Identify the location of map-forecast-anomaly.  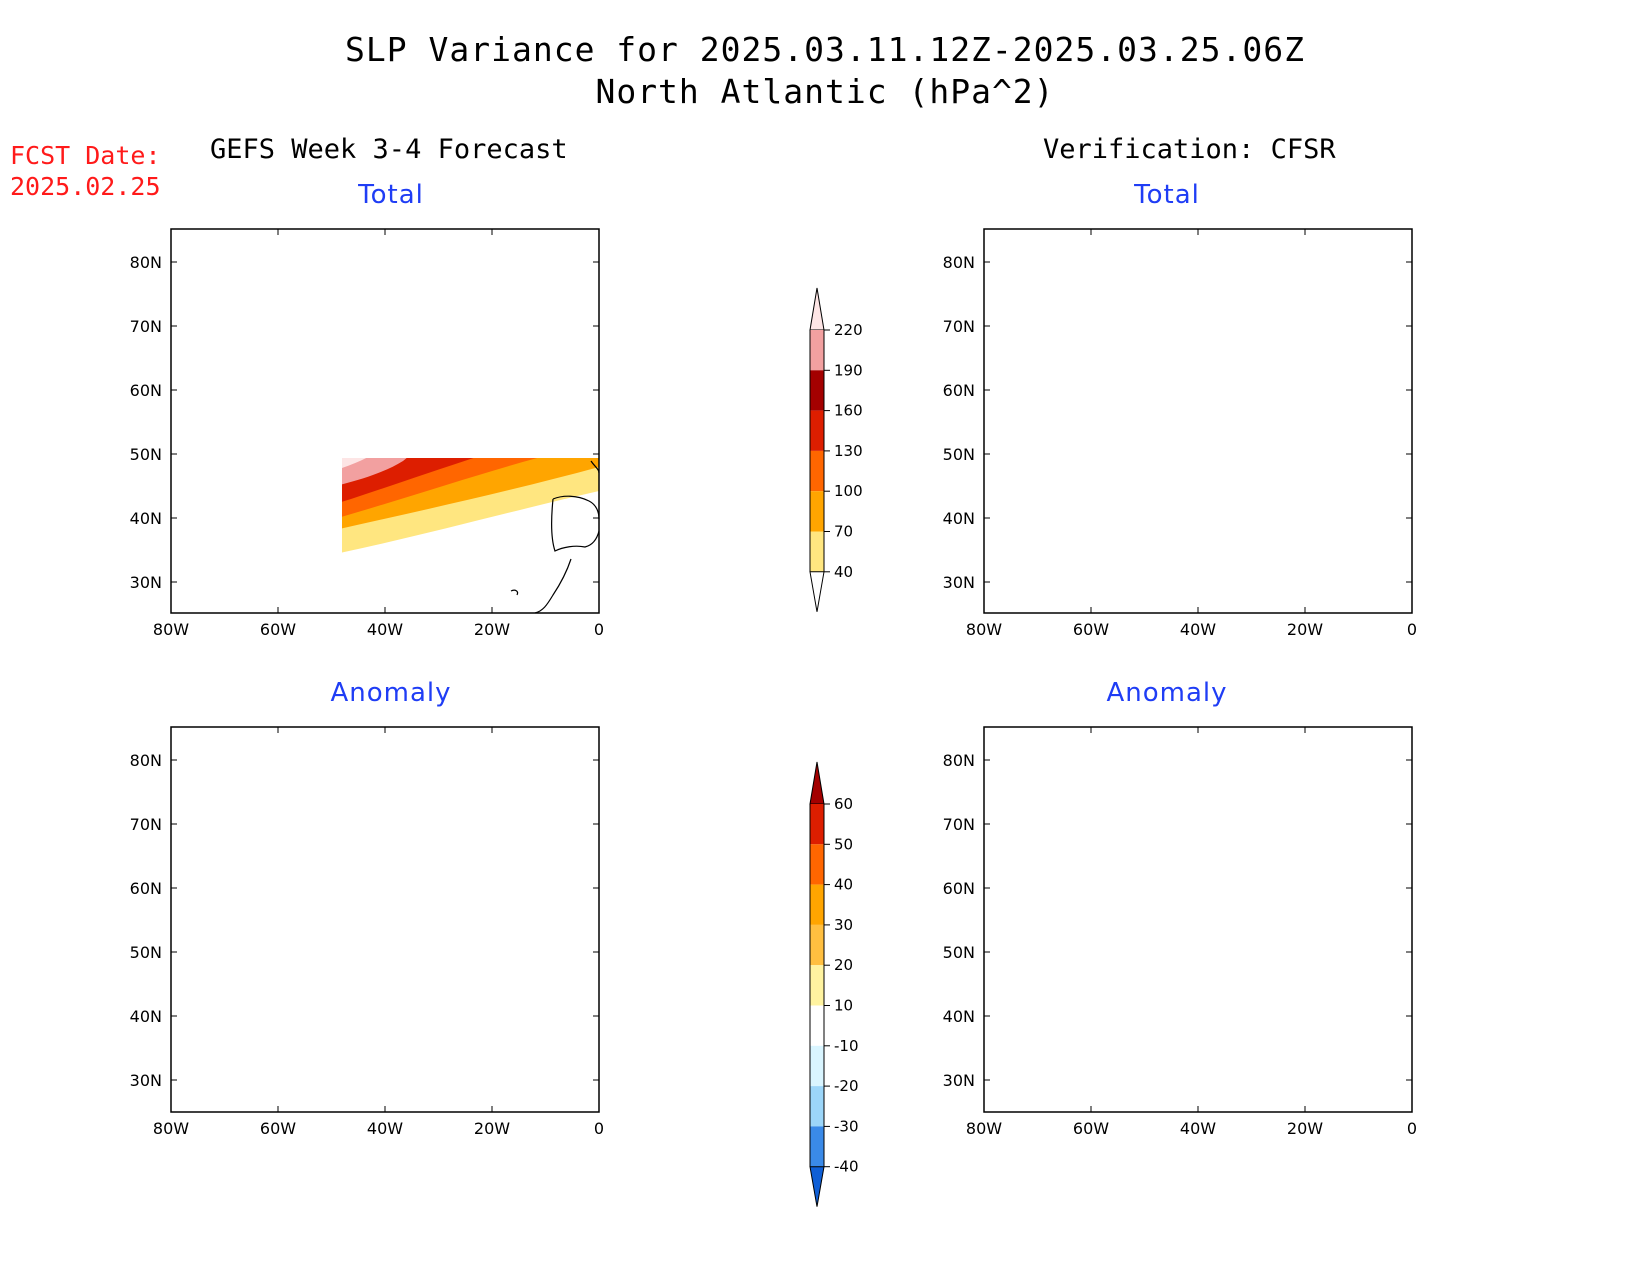
(385, 919).